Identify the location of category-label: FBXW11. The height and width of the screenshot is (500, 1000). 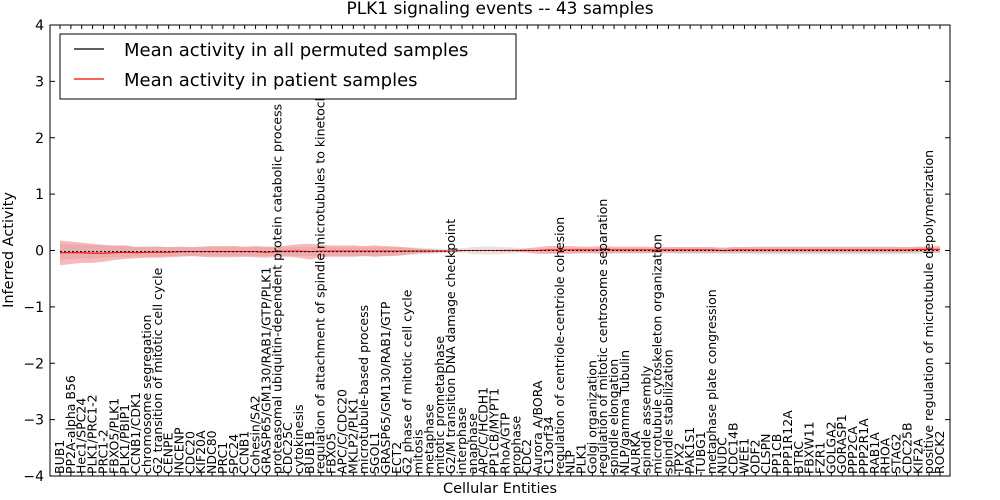
(809, 447).